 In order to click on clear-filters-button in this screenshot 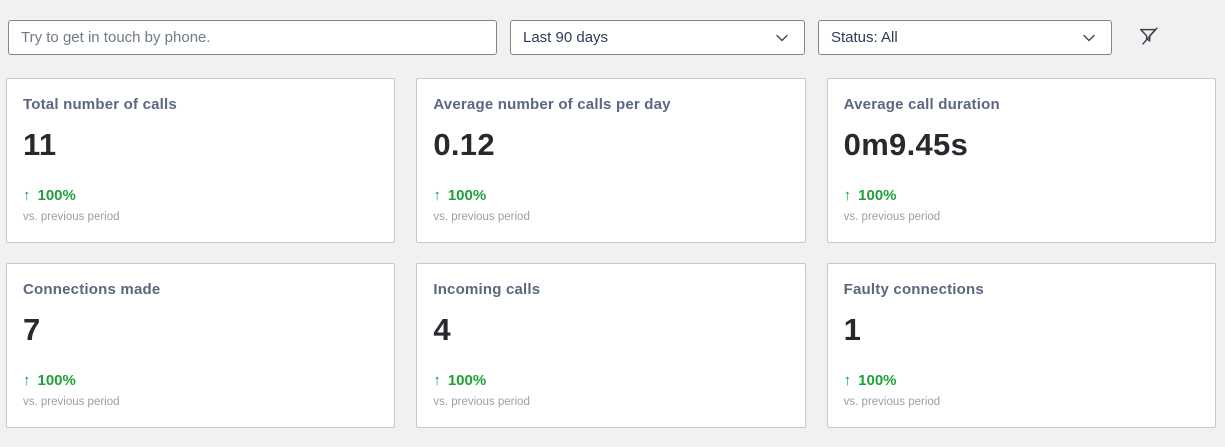, I will do `click(1149, 38)`.